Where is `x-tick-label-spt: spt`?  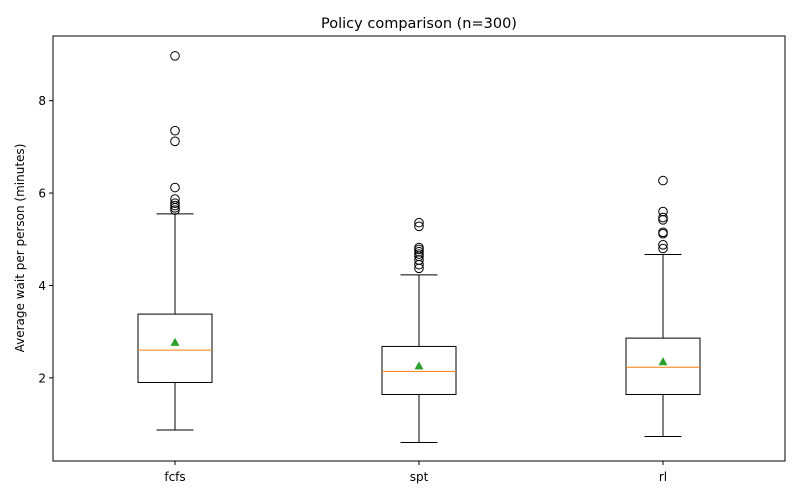
x-tick-label-spt: spt is located at coordinates (419, 477).